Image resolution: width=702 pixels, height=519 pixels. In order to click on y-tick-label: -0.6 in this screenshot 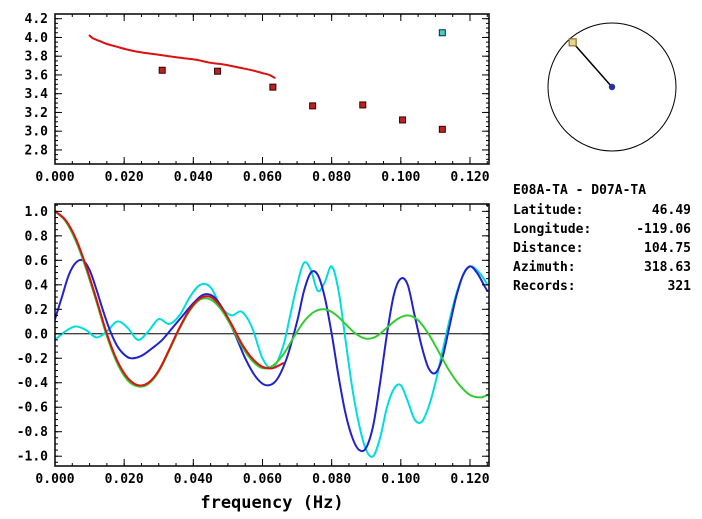, I will do `click(32, 408)`.